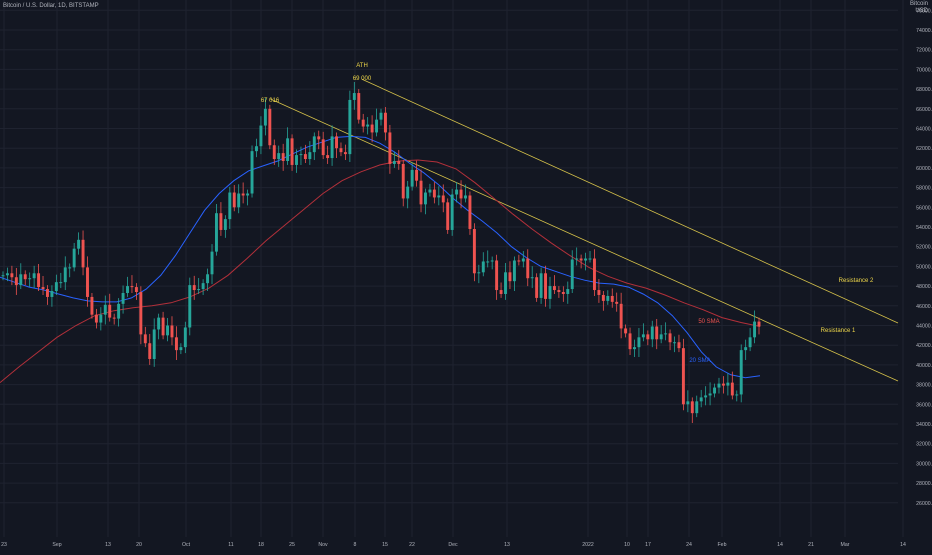 The height and width of the screenshot is (555, 932). What do you see at coordinates (261, 545) in the screenshot?
I see `x-tick-label: 18` at bounding box center [261, 545].